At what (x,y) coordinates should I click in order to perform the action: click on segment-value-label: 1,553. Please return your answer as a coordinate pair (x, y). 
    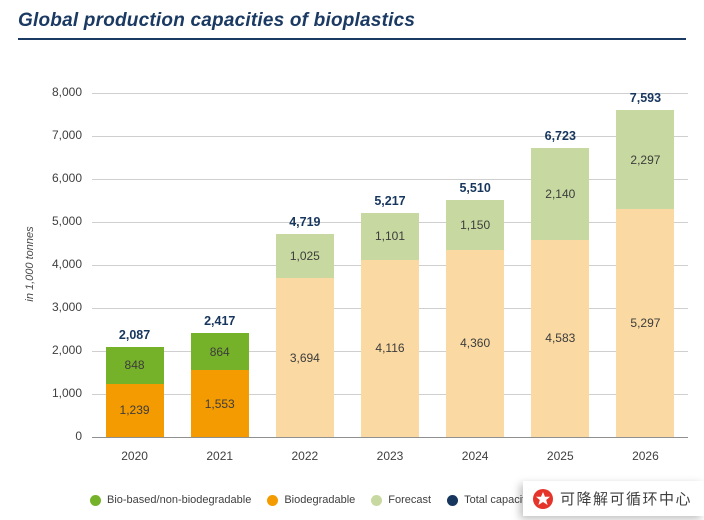
    Looking at the image, I should click on (219, 403).